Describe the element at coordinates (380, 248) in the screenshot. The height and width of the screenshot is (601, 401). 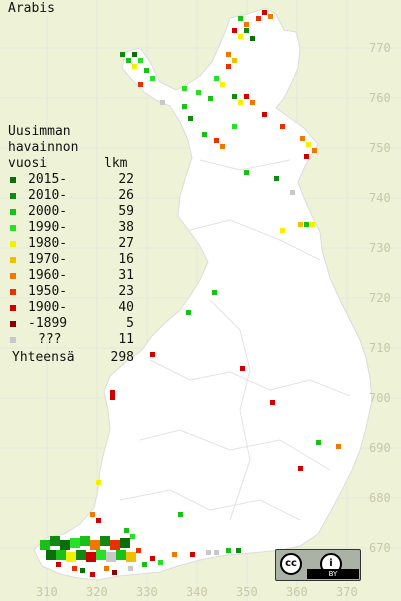
I see `y-axis-label: 730` at that location.